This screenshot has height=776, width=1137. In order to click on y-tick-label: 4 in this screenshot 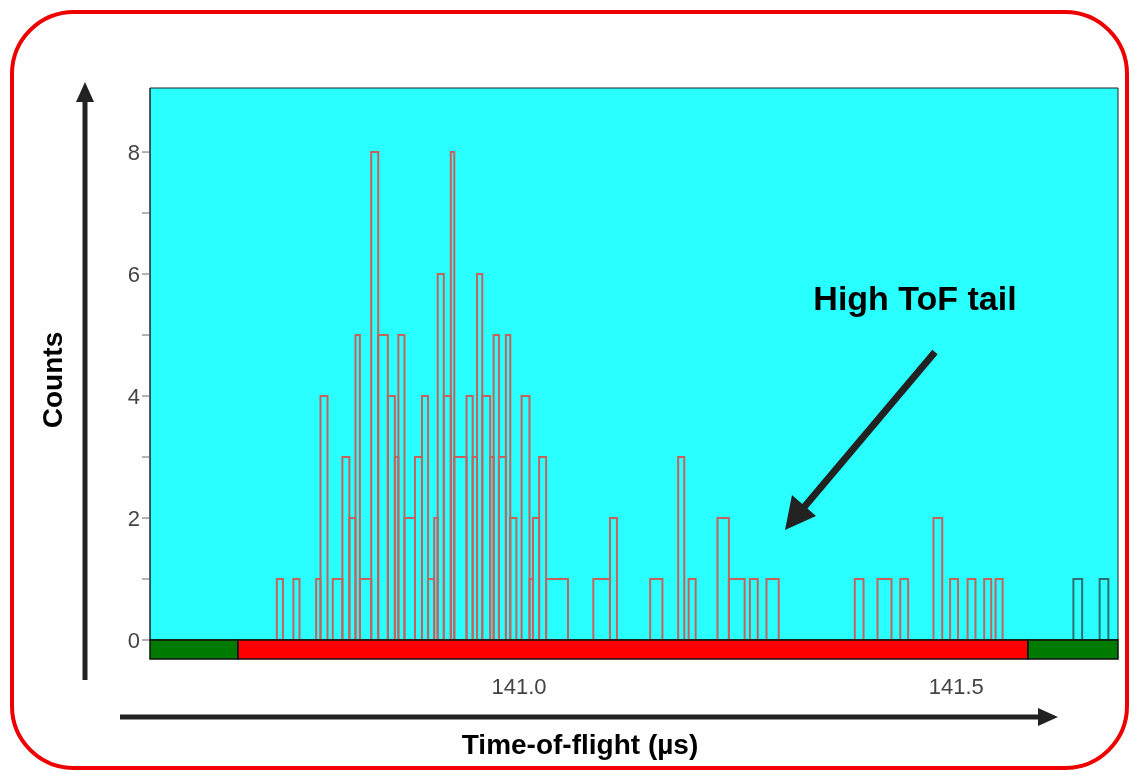, I will do `click(133, 396)`.